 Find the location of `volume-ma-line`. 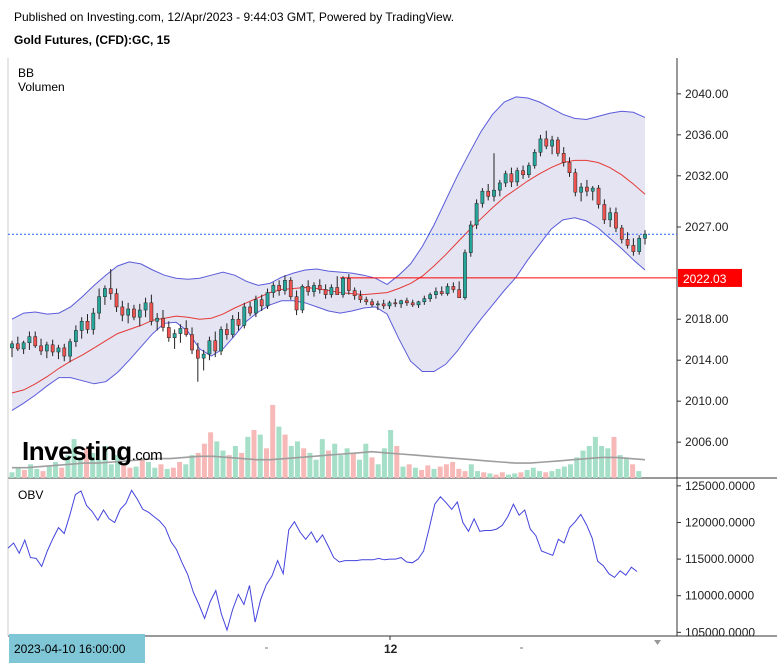

volume-ma-line is located at coordinates (329, 459).